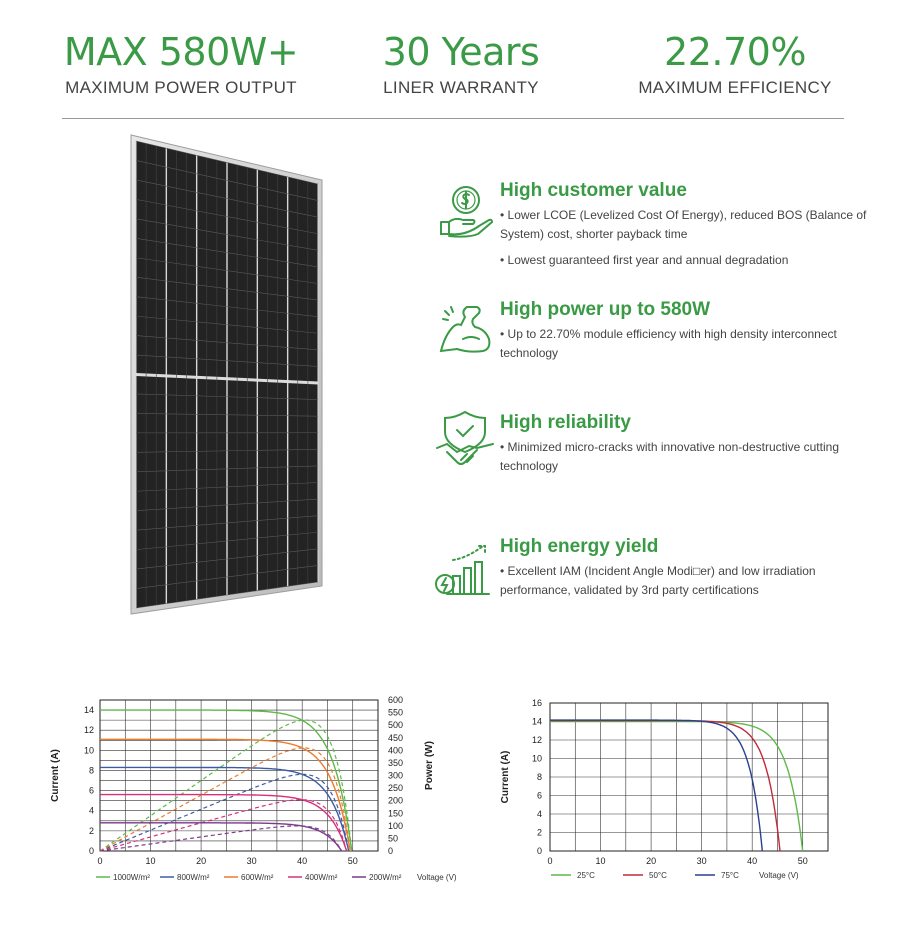 Image resolution: width=900 pixels, height=948 pixels. Describe the element at coordinates (549, 861) in the screenshot. I see `x-tick-label: 0` at that location.